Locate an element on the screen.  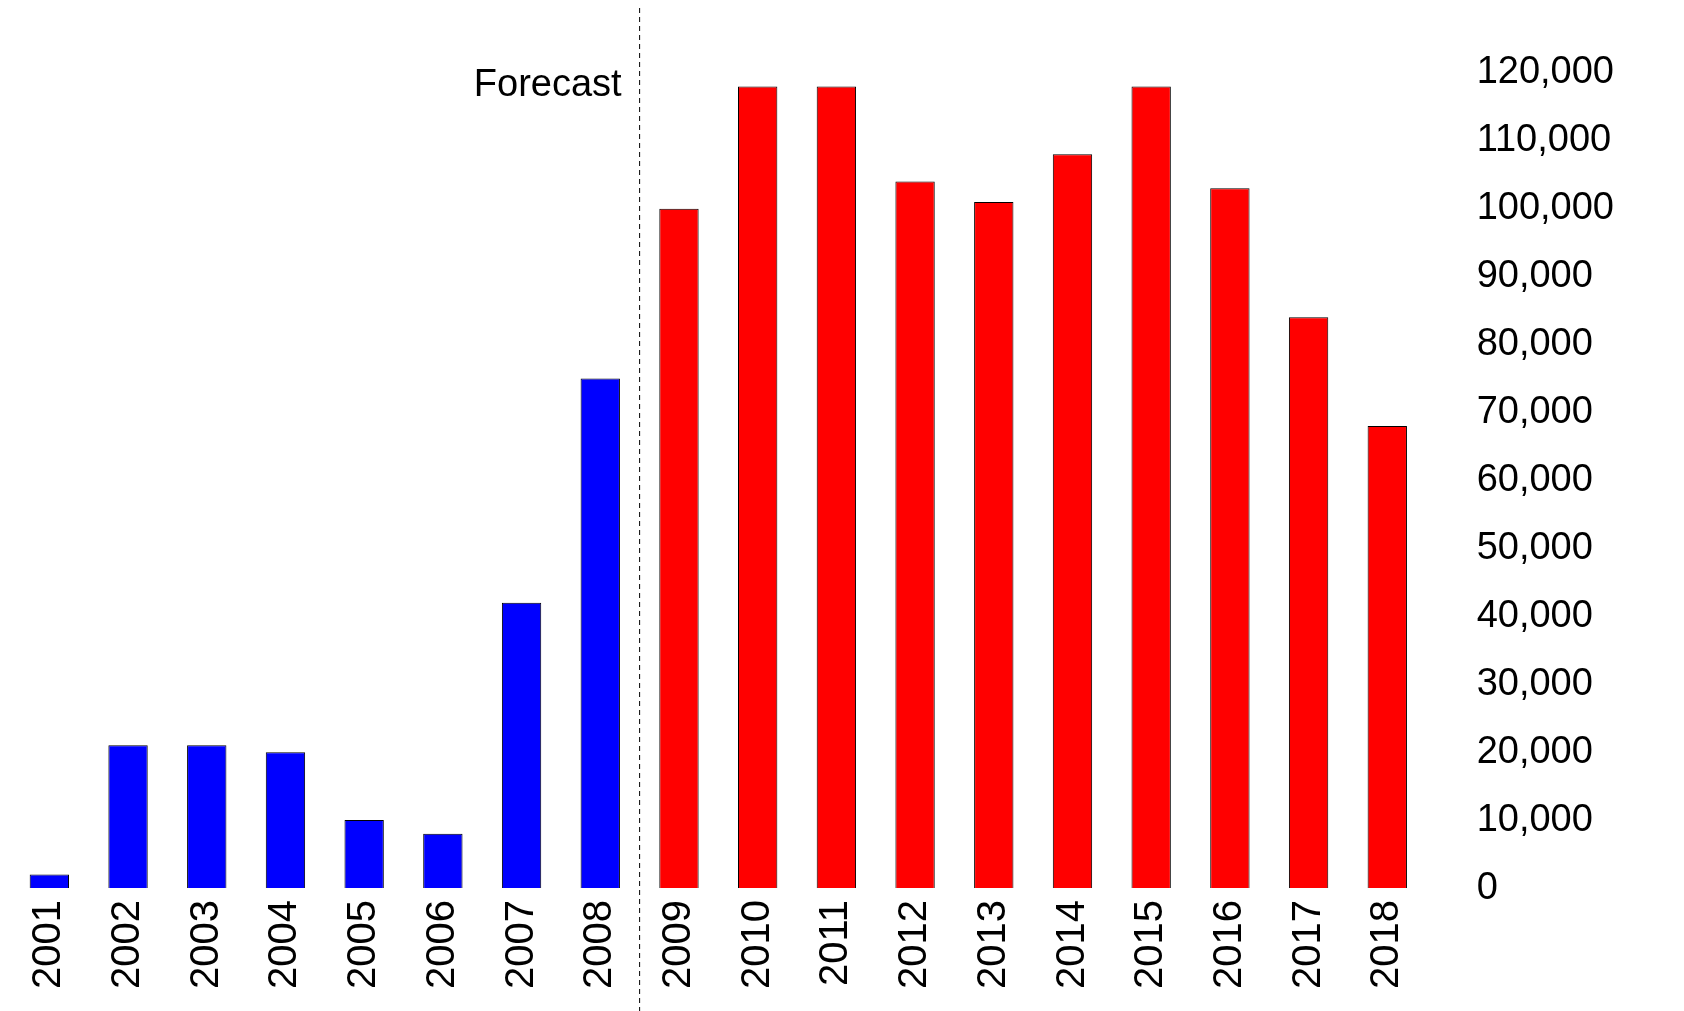
x-tick-label: 2009 is located at coordinates (676, 944).